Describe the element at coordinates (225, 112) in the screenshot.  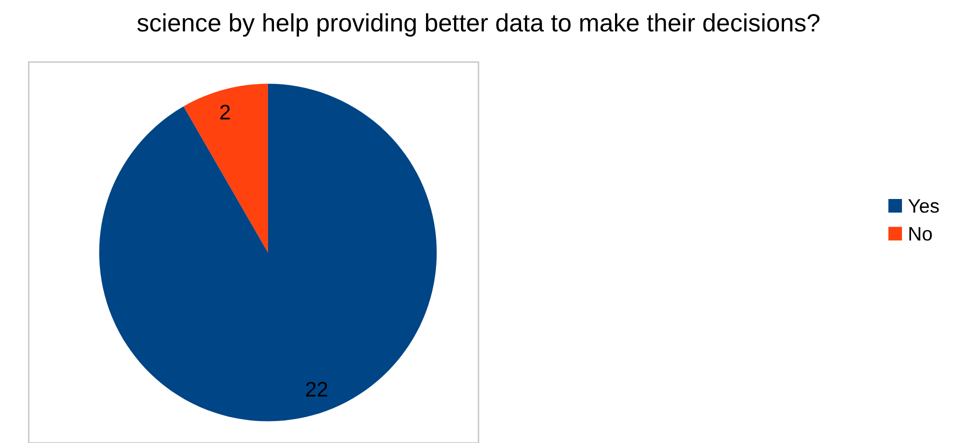
I see `data-label: 2` at that location.